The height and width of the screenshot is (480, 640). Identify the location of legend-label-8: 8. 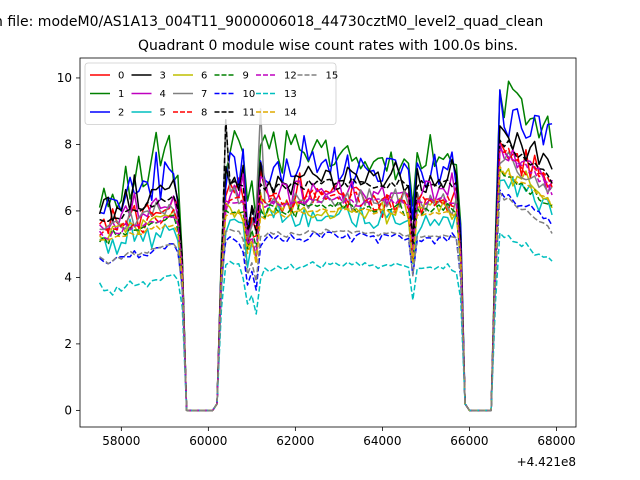
(204, 113).